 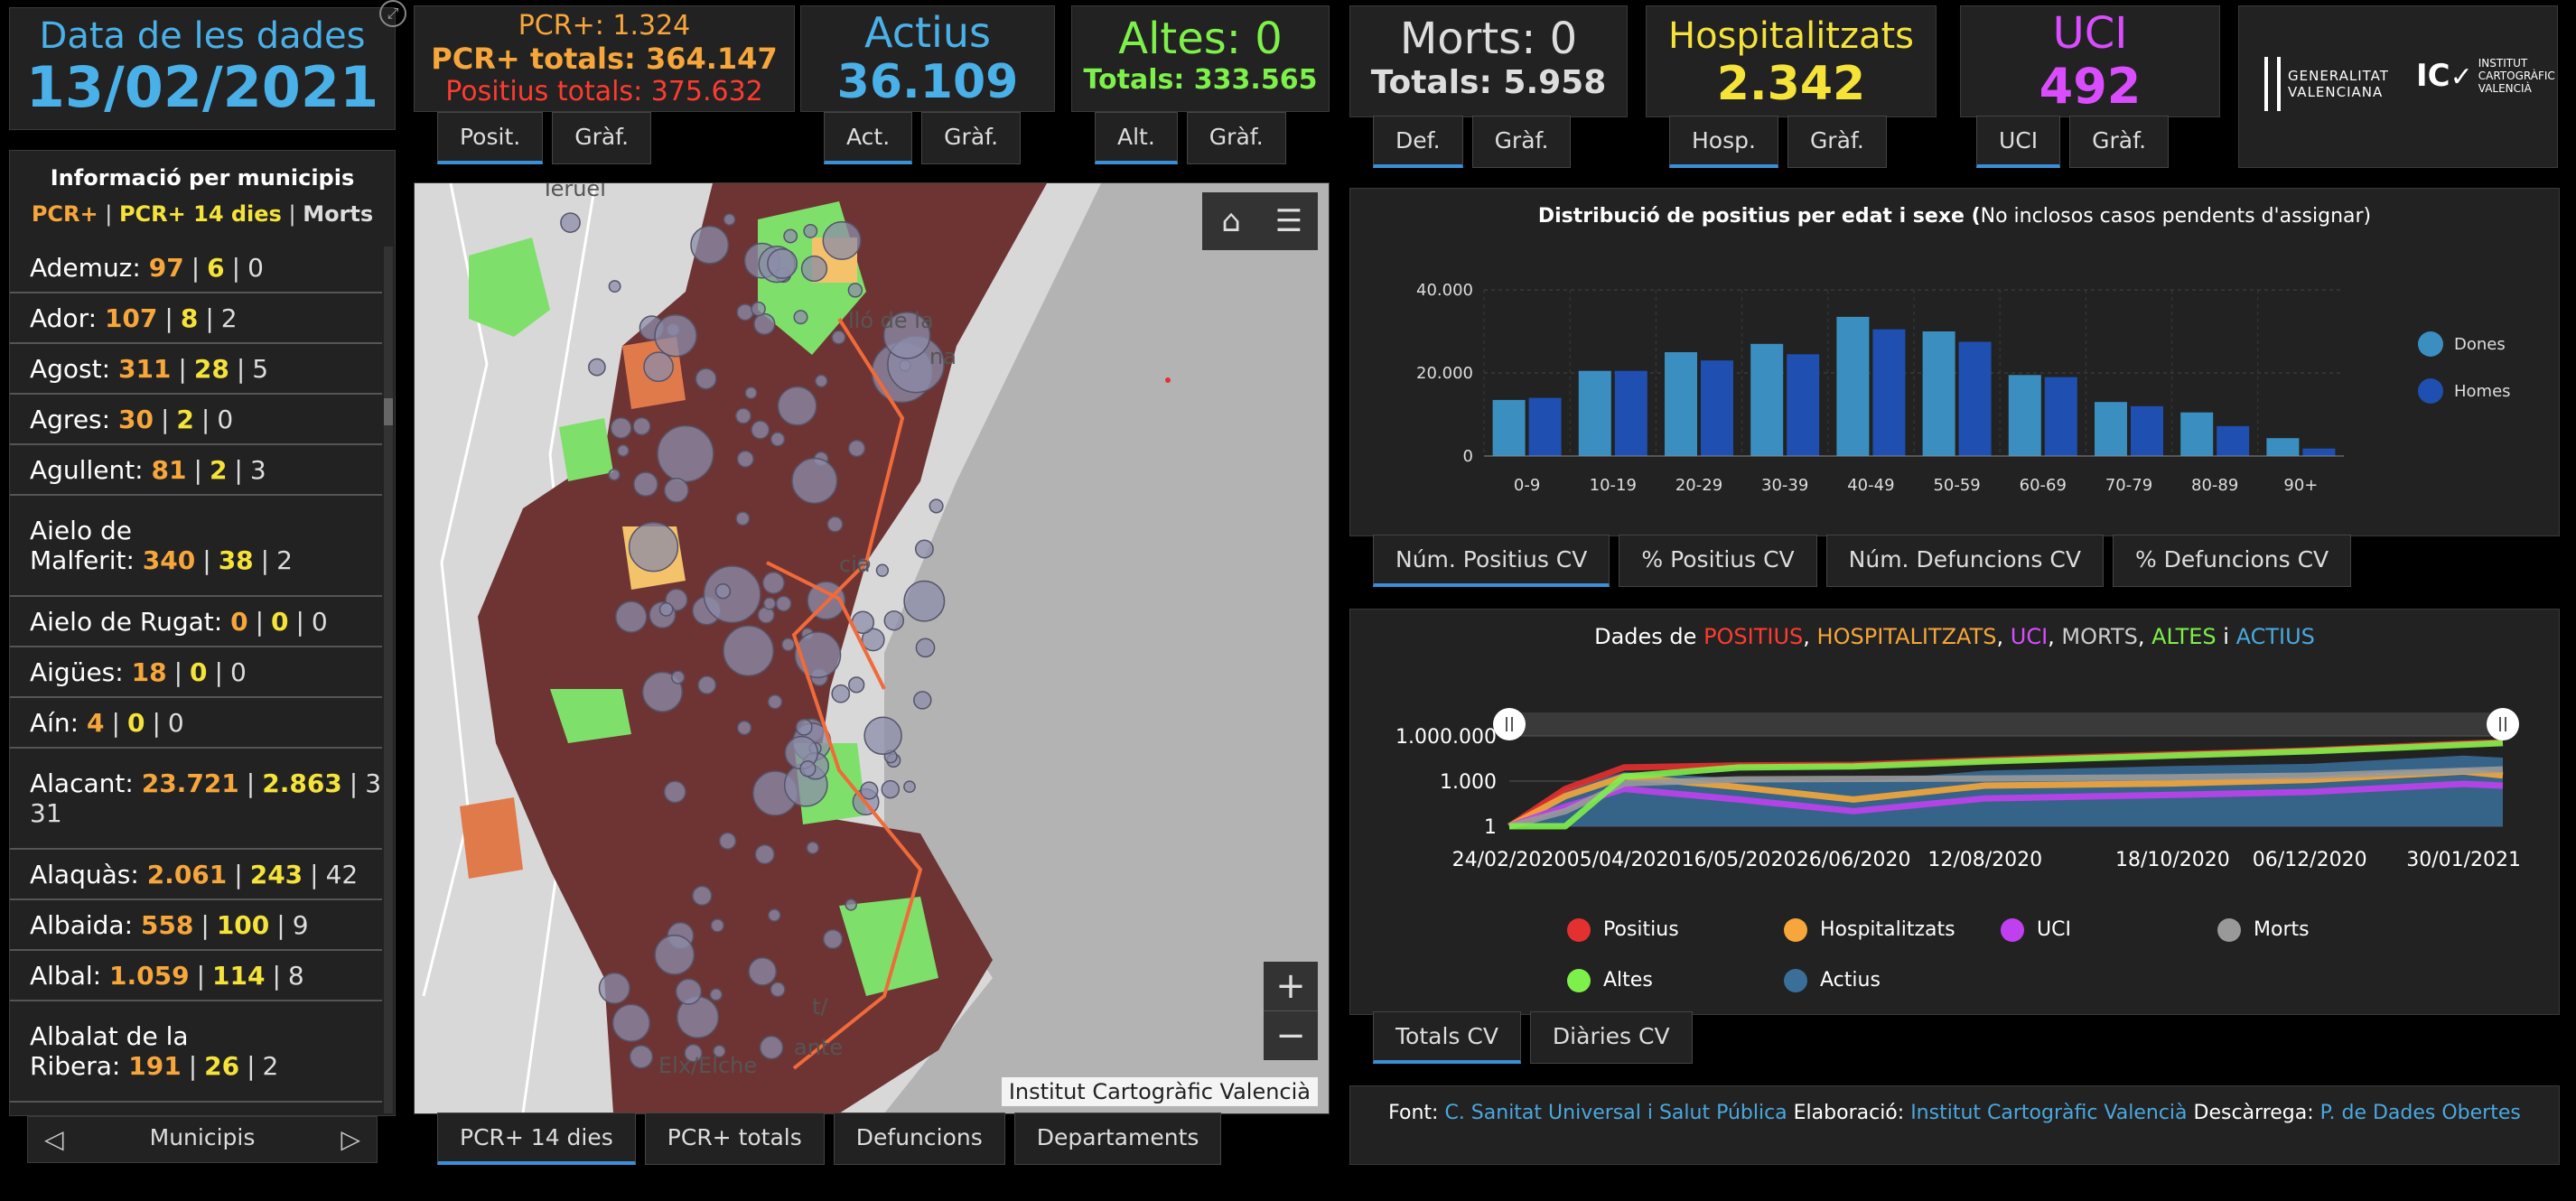 What do you see at coordinates (2232, 561) in the screenshot?
I see `tab-pct-defuncions: % Defuncions CV` at bounding box center [2232, 561].